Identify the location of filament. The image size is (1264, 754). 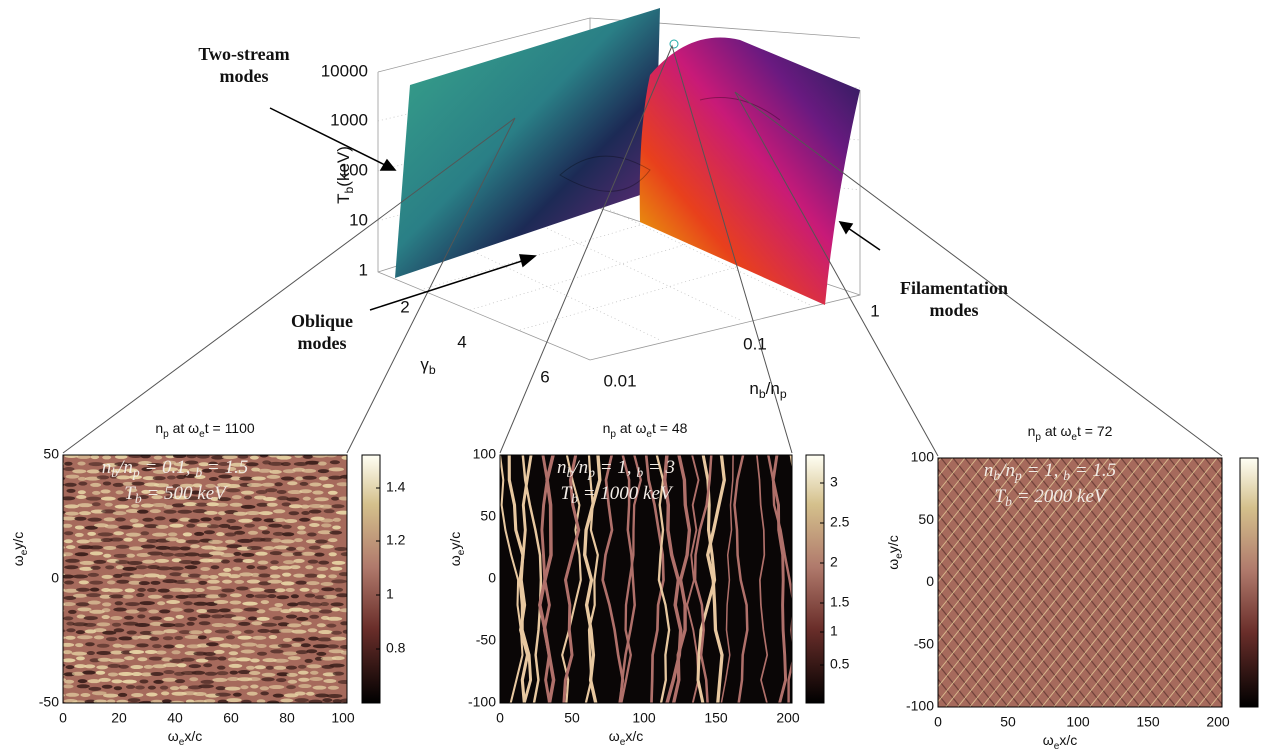
(532, 579).